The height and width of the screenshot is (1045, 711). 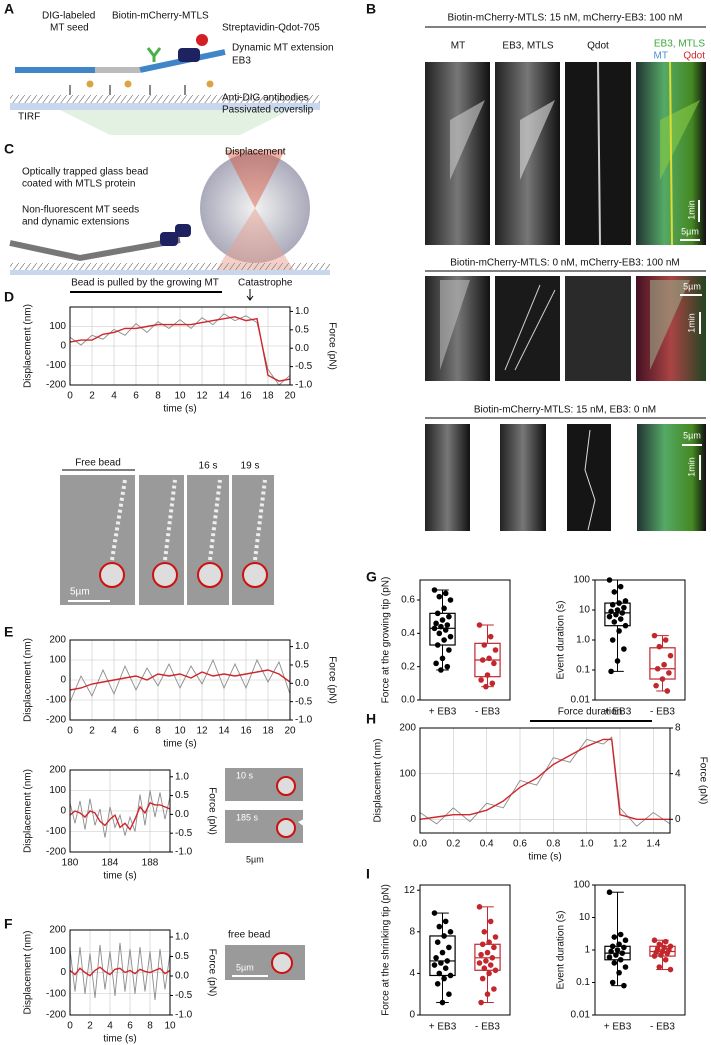 I want to click on image-label: 10 s, so click(x=245, y=775).